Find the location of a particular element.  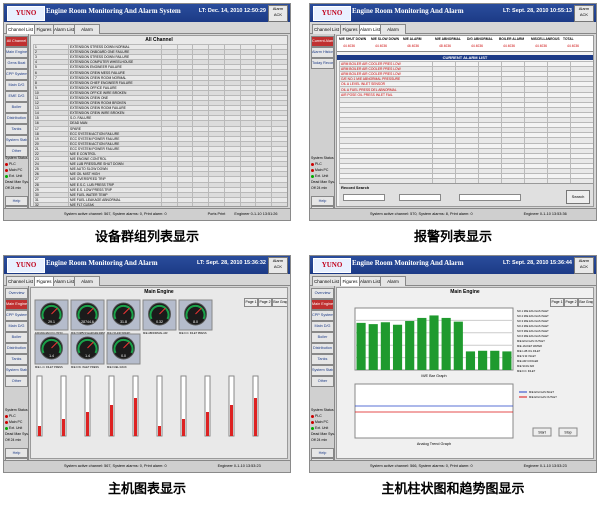

alarm-row is located at coordinates (466, 150).